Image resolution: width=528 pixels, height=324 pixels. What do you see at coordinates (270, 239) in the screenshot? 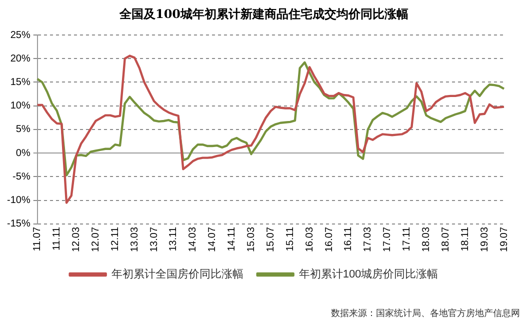
I see `x-tick-label: 15.07` at bounding box center [270, 239].